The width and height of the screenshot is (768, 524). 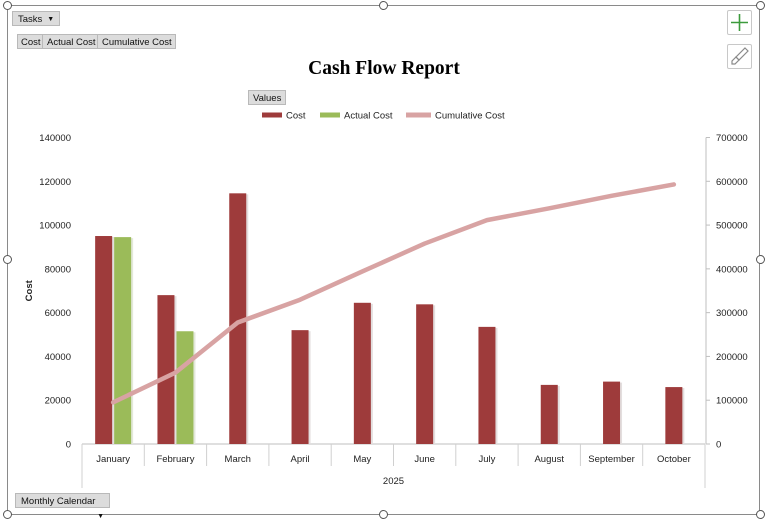 I want to click on value-field-actual-cost-button: Actual Cost, so click(x=71, y=41).